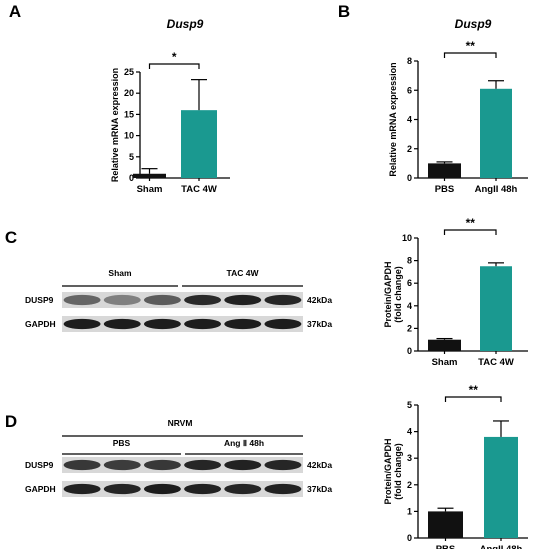  Describe the element at coordinates (11, 237) in the screenshot. I see `panel-label: C` at that location.